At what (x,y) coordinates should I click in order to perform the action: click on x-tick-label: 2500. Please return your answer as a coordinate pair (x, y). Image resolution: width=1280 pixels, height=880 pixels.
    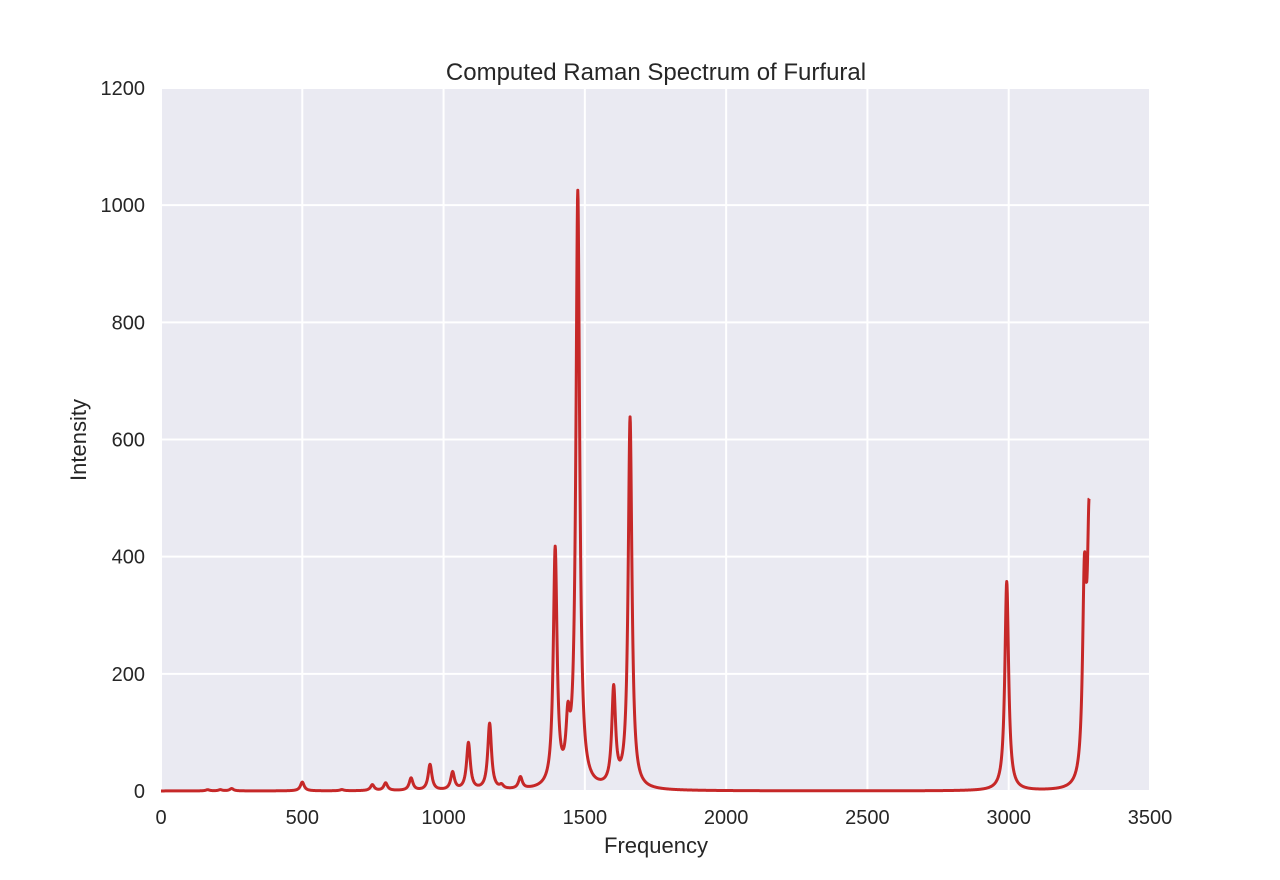
    Looking at the image, I should click on (867, 818).